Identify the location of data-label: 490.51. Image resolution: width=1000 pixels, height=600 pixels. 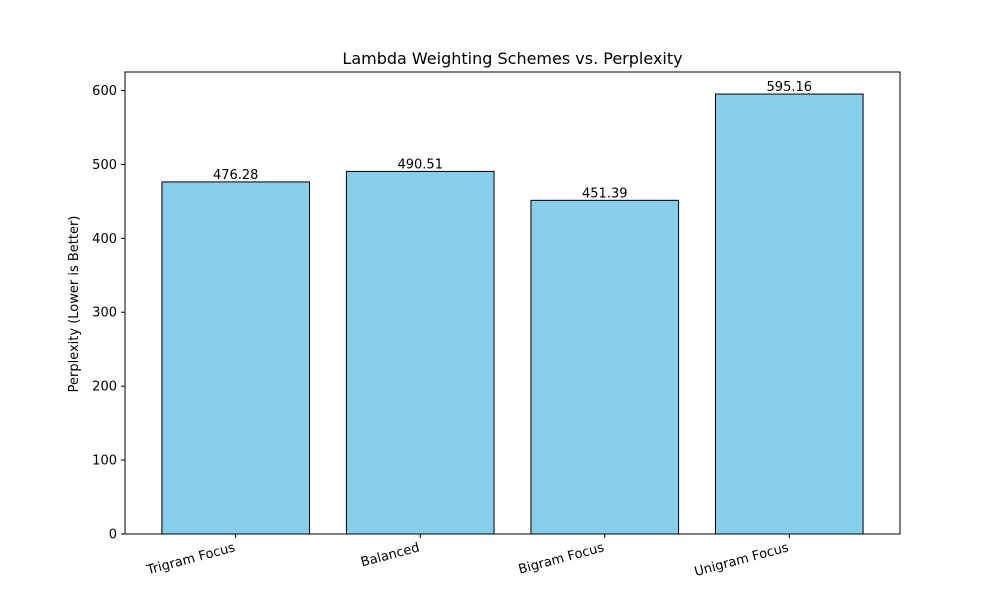
(420, 164).